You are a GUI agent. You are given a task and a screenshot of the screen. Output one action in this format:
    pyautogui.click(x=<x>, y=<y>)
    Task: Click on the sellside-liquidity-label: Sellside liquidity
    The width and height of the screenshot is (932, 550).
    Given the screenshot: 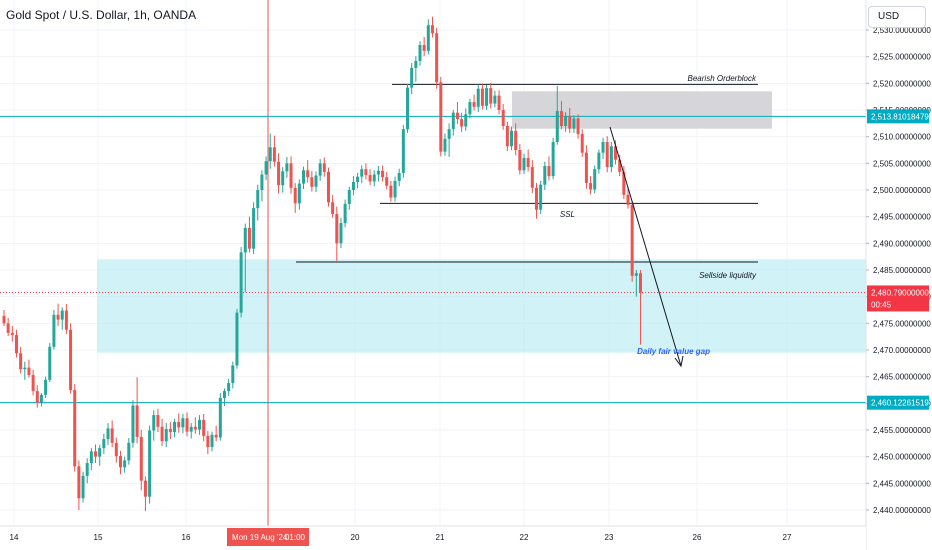 What is the action you would take?
    pyautogui.click(x=728, y=275)
    